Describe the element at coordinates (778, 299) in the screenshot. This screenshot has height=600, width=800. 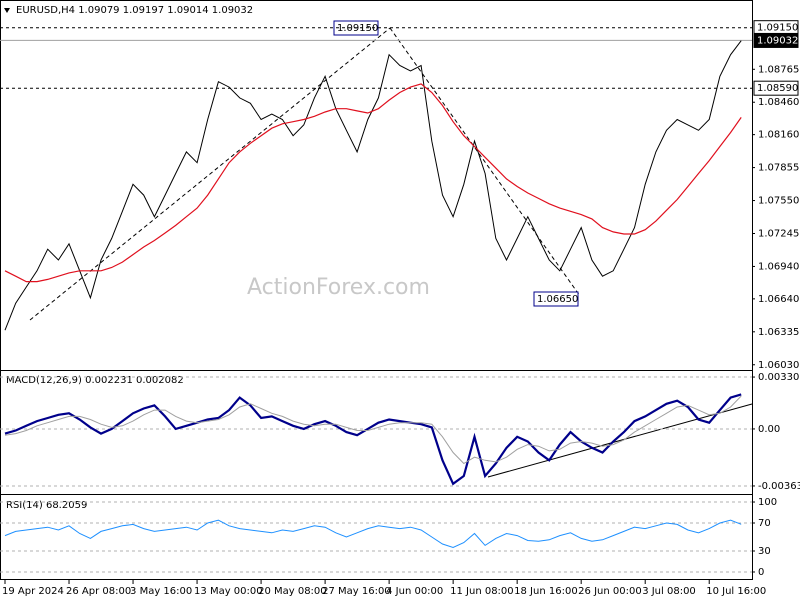
I see `y-tick-label: 1.06640` at that location.